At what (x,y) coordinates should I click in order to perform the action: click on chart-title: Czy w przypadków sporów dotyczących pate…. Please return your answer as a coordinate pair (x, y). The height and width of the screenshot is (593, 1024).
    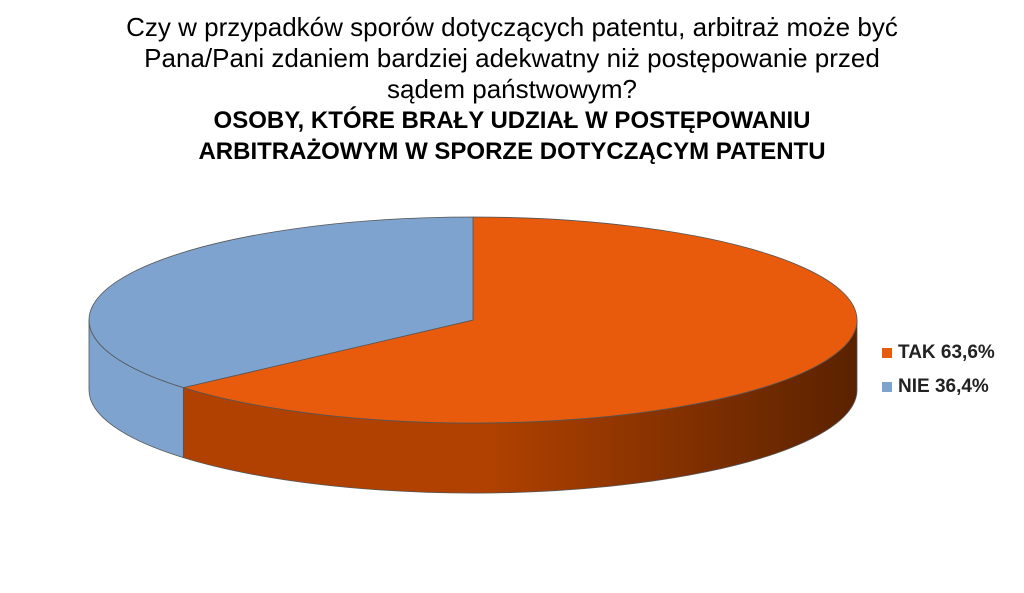
    Looking at the image, I should click on (512, 58).